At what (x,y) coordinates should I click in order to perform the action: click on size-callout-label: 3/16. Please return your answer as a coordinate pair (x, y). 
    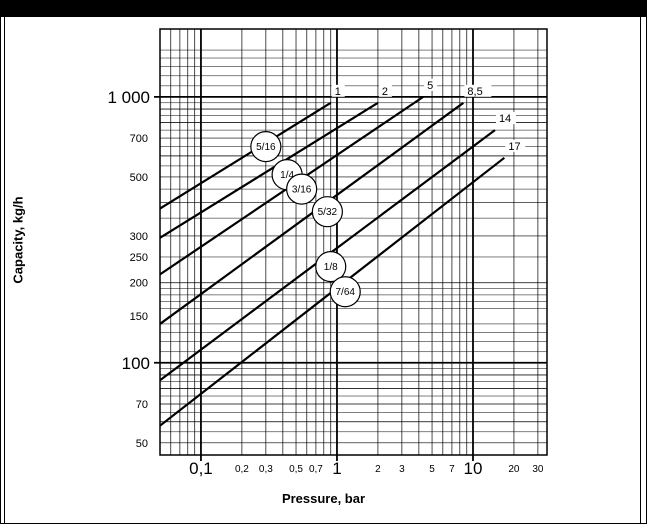
    Looking at the image, I should click on (302, 190).